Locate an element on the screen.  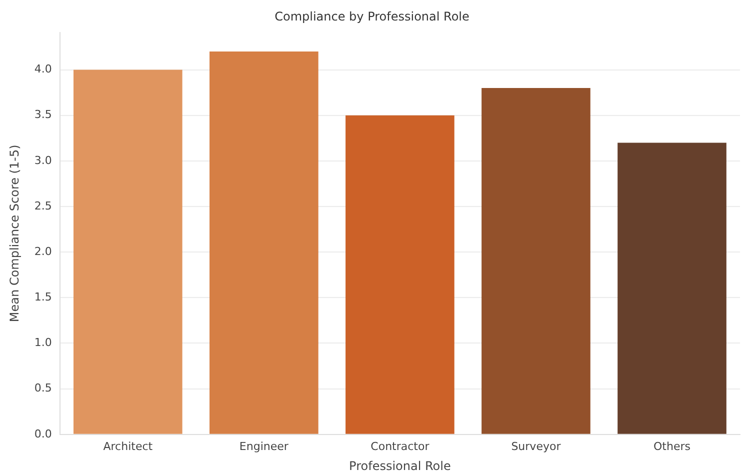
y-tick-label: 2.5 is located at coordinates (43, 205).